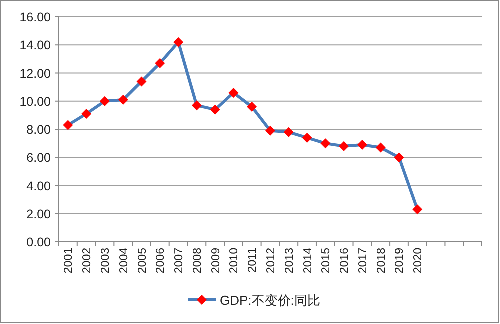 The image size is (500, 324). Describe the element at coordinates (400, 261) in the screenshot. I see `x-tick-label: 2019` at that location.